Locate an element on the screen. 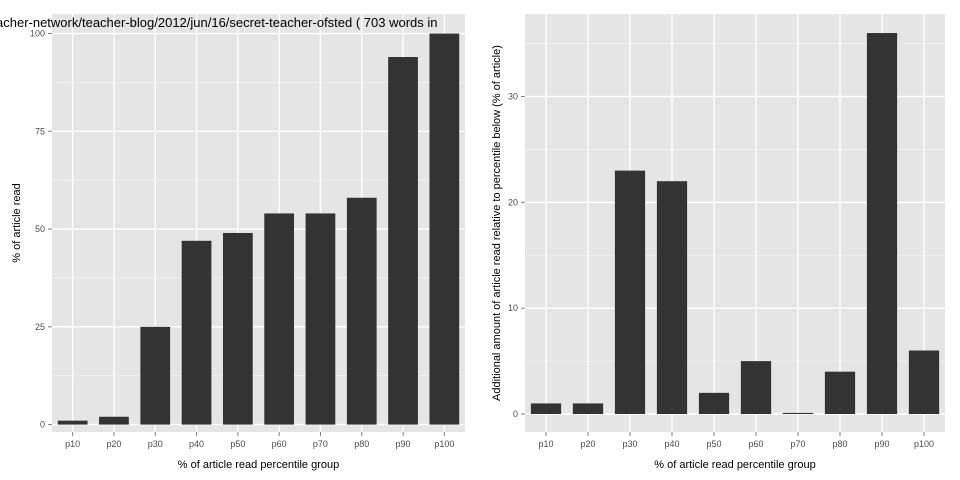  left-x-axis-title: % of article read percentile group is located at coordinates (258, 465).